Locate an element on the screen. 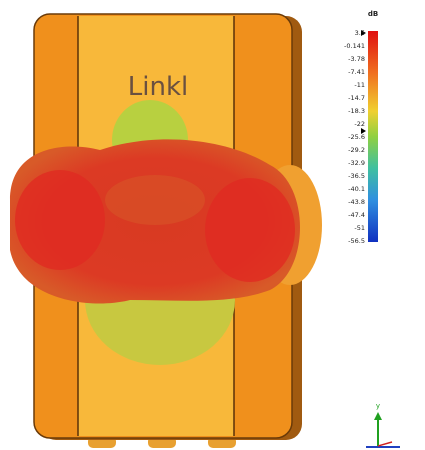  axis-triad: y is located at coordinates (383, 425).